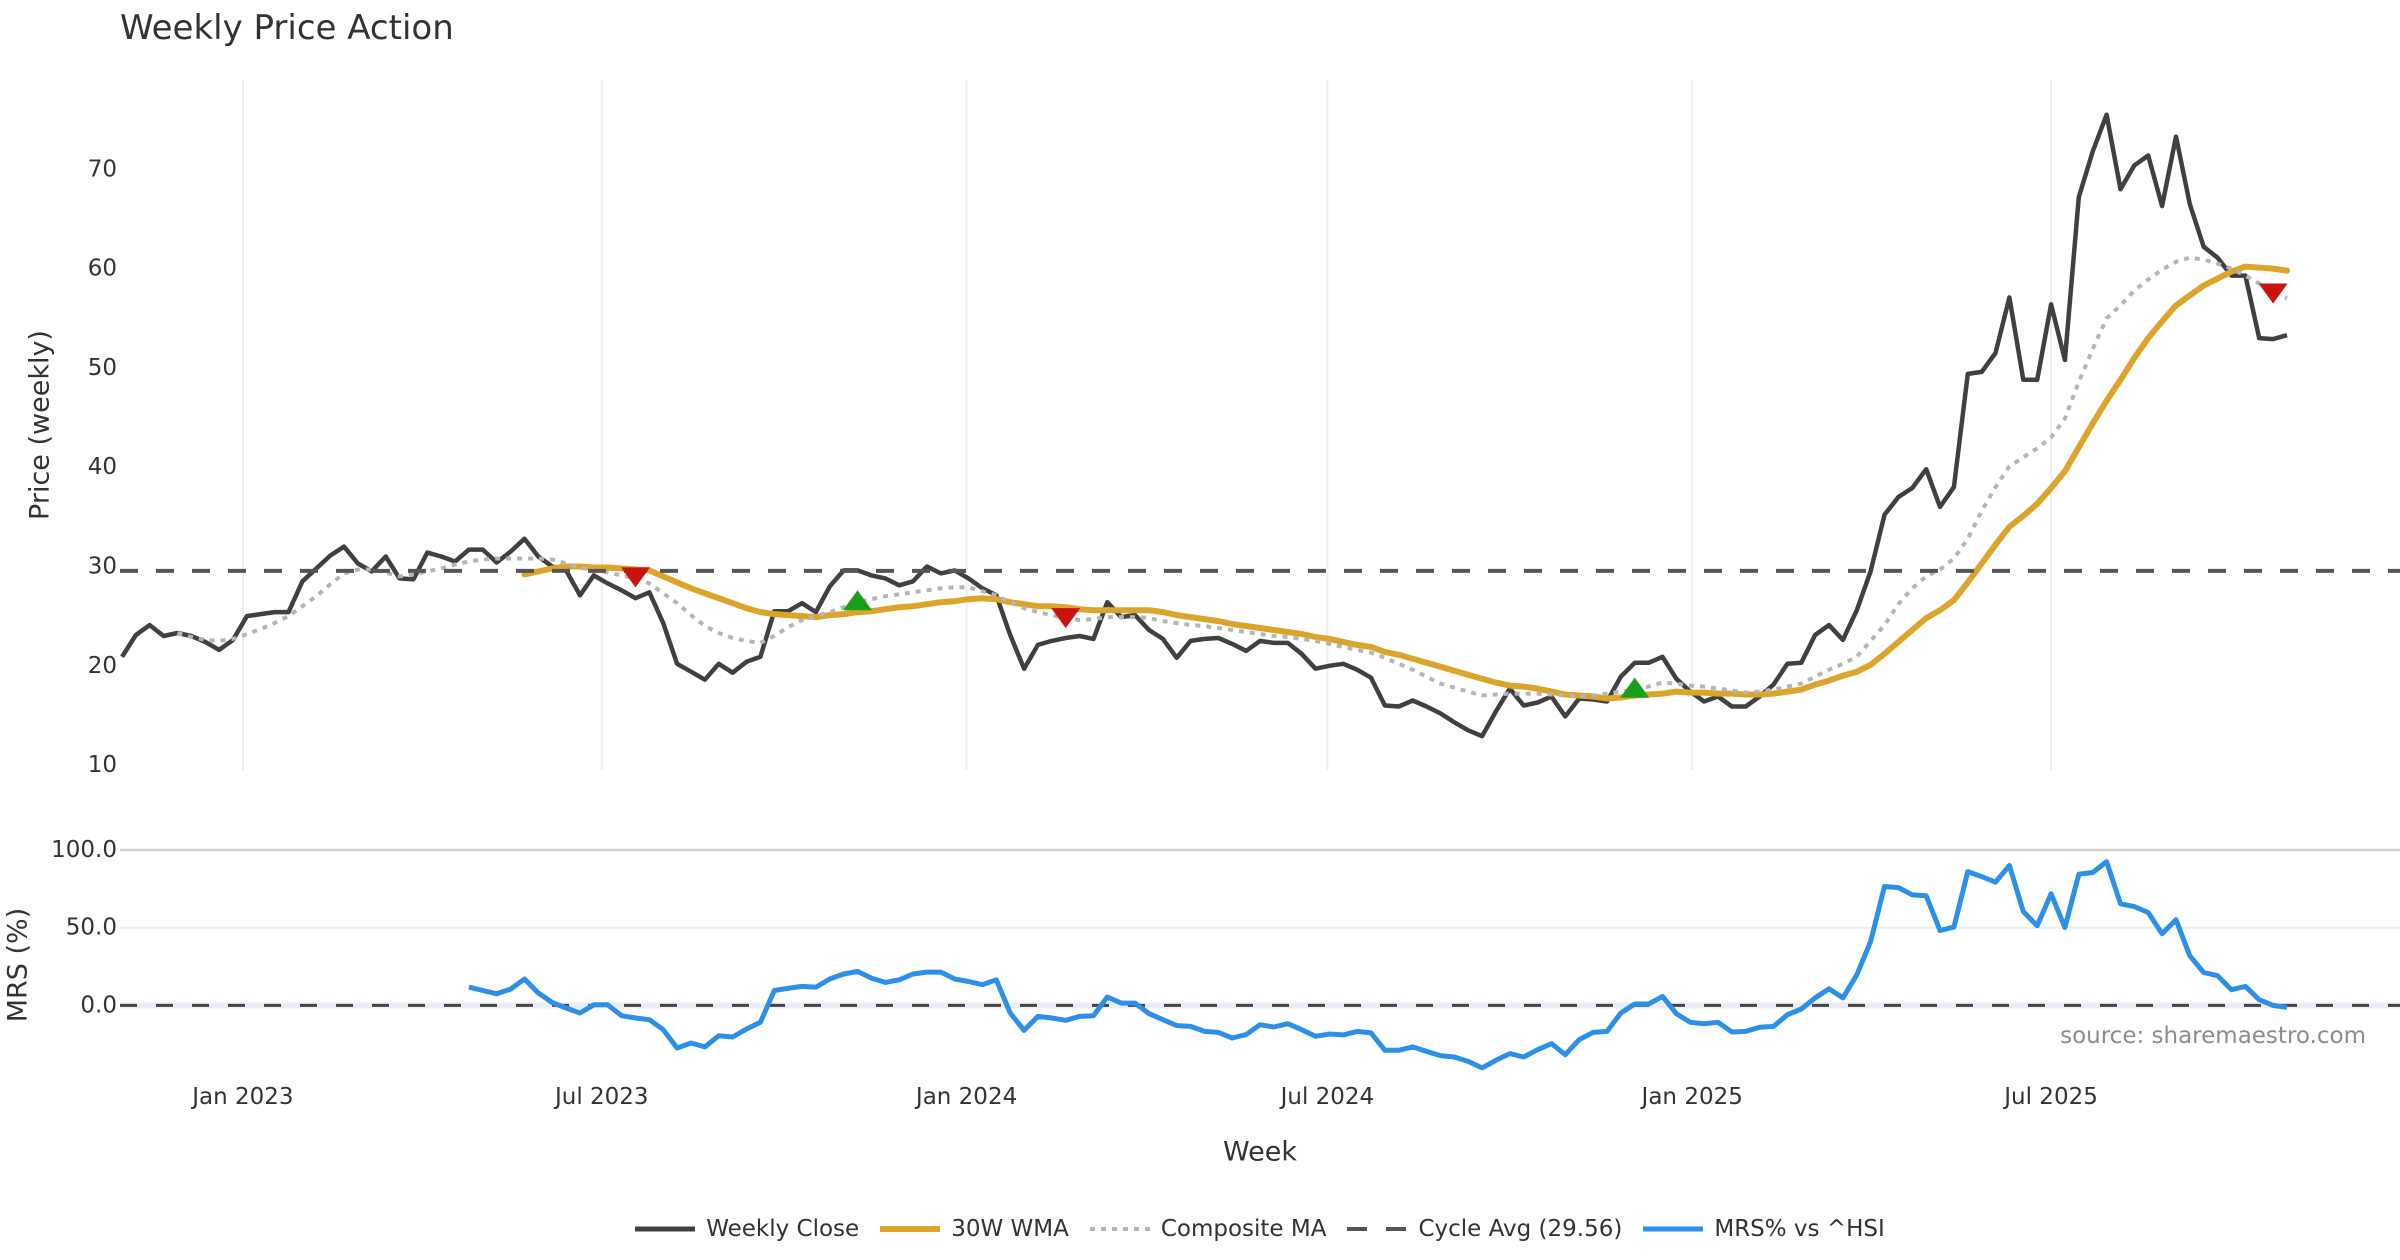 This screenshot has height=1260, width=2400. I want to click on legend-item-cycle-avg: Cycle Avg (29.56), so click(1484, 1229).